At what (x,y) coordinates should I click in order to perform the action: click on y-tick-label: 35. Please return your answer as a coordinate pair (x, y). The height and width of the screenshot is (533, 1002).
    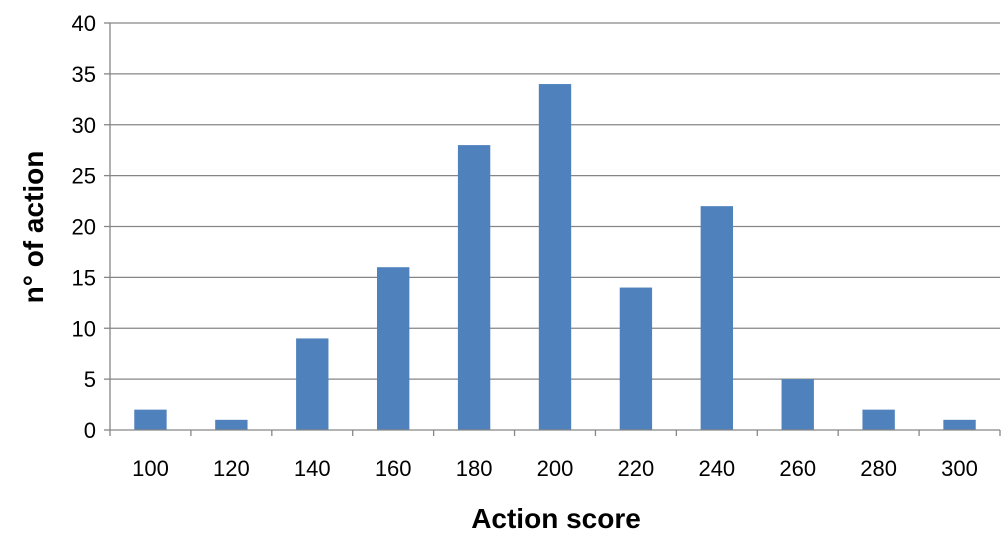
    Looking at the image, I should click on (84, 74).